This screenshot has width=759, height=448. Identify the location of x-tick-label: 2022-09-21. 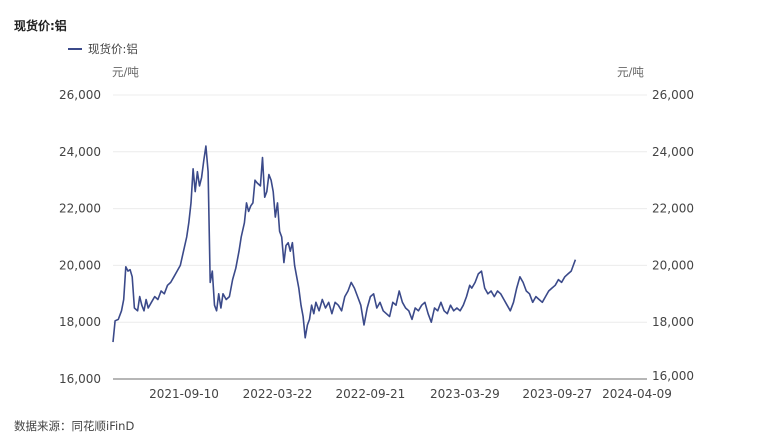
(371, 394).